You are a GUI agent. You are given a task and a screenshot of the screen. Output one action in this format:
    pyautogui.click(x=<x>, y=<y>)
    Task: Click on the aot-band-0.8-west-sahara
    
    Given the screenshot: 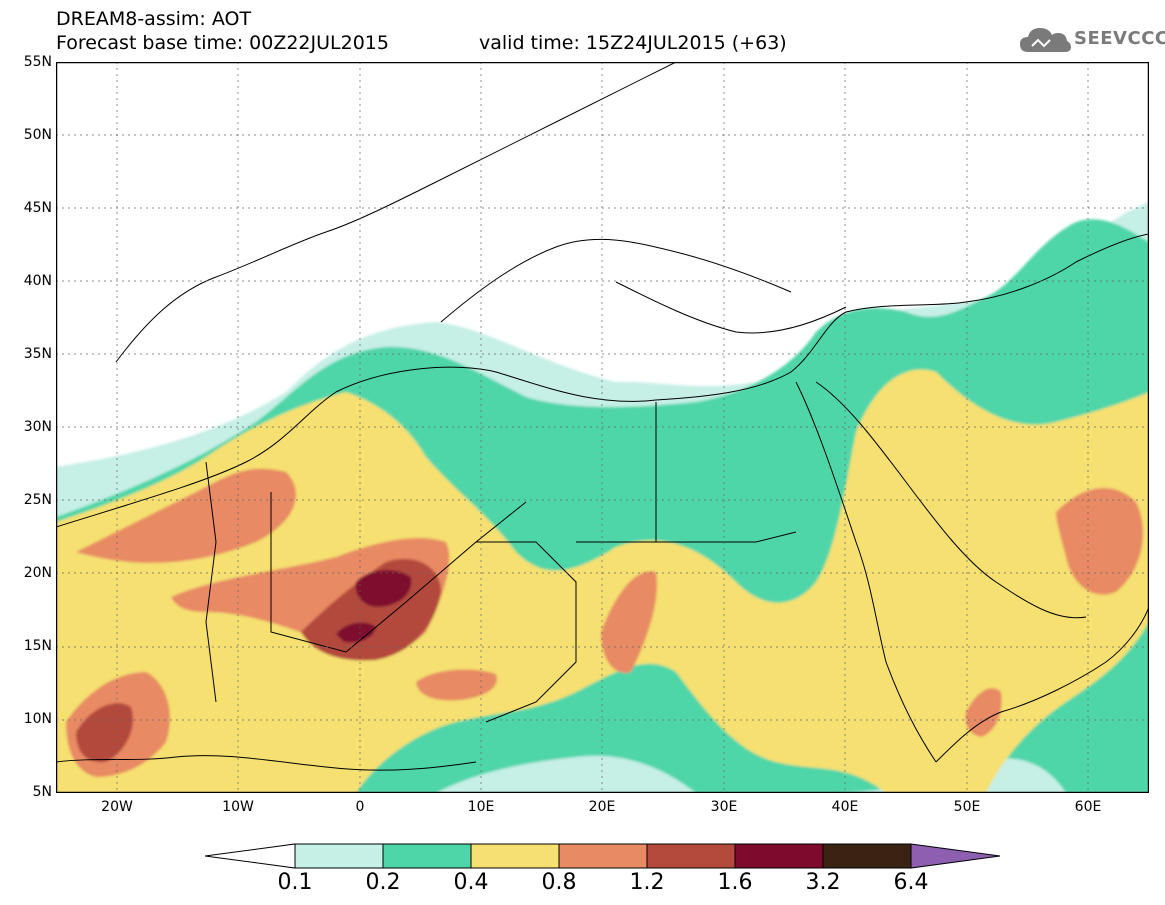 What is the action you would take?
    pyautogui.click(x=186, y=515)
    